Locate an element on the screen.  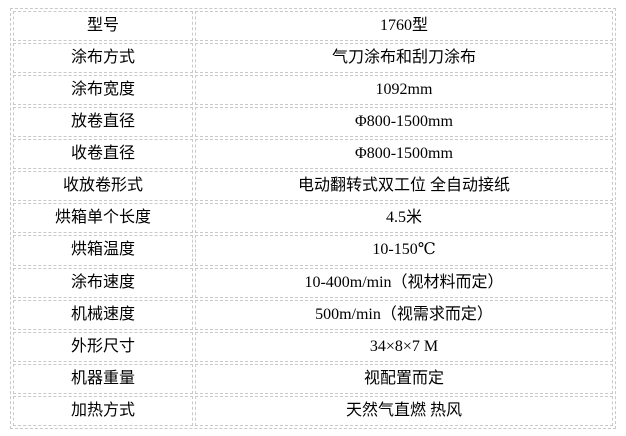
spec-row: 收卷直径 Φ800-1500mm is located at coordinates (313, 154).